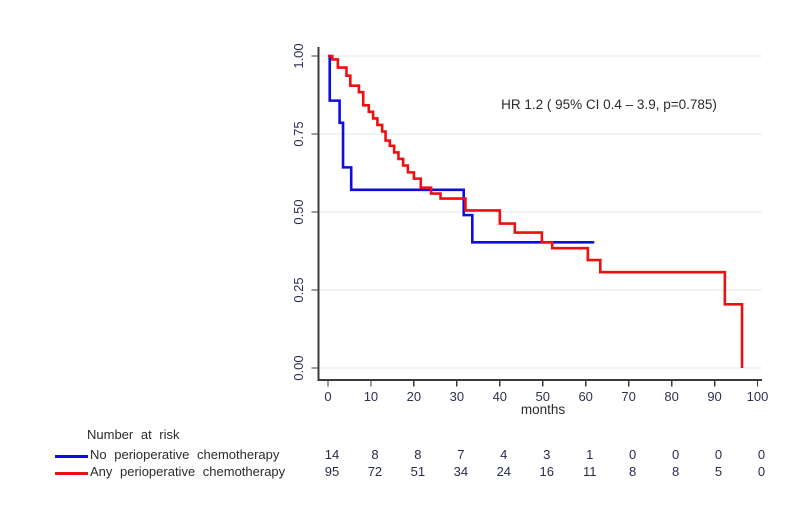 The height and width of the screenshot is (508, 800). I want to click on risk-count: 4, so click(504, 454).